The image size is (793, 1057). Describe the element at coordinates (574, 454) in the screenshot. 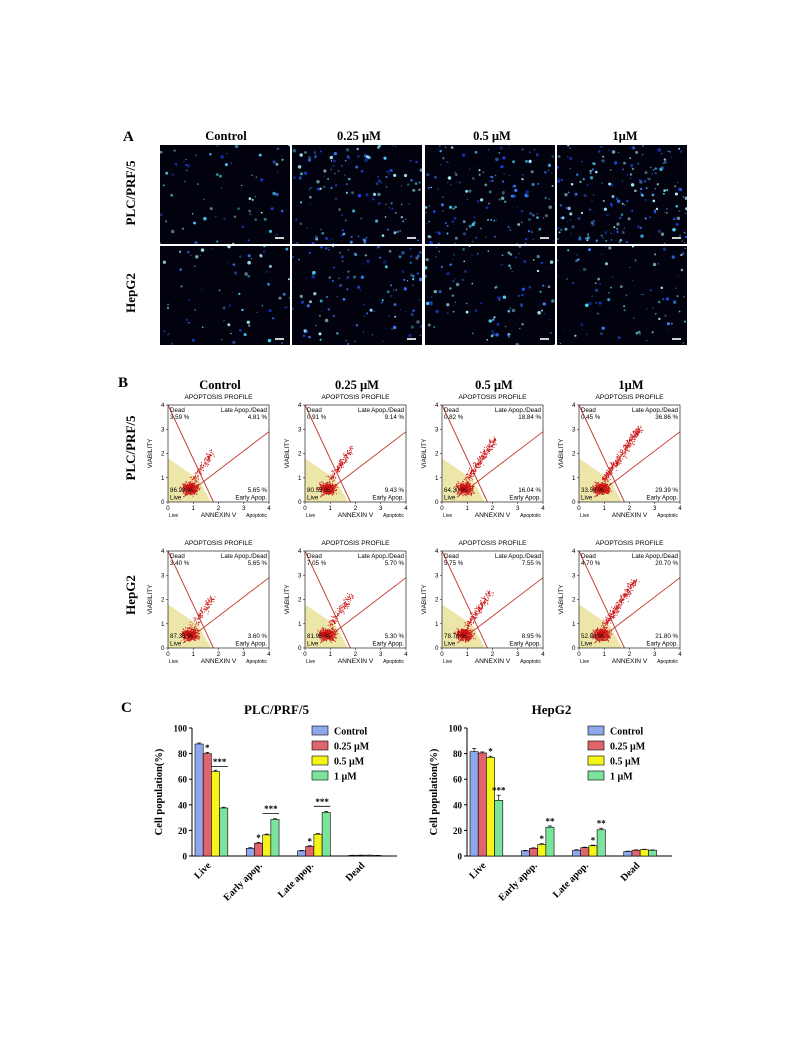

I see `y-tick-label: 2` at that location.